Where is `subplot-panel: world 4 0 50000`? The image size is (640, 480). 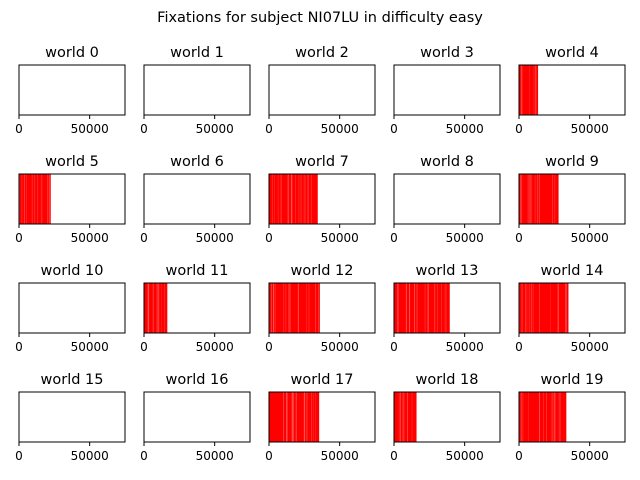
subplot-panel: world 4 0 50000 is located at coordinates (570, 90).